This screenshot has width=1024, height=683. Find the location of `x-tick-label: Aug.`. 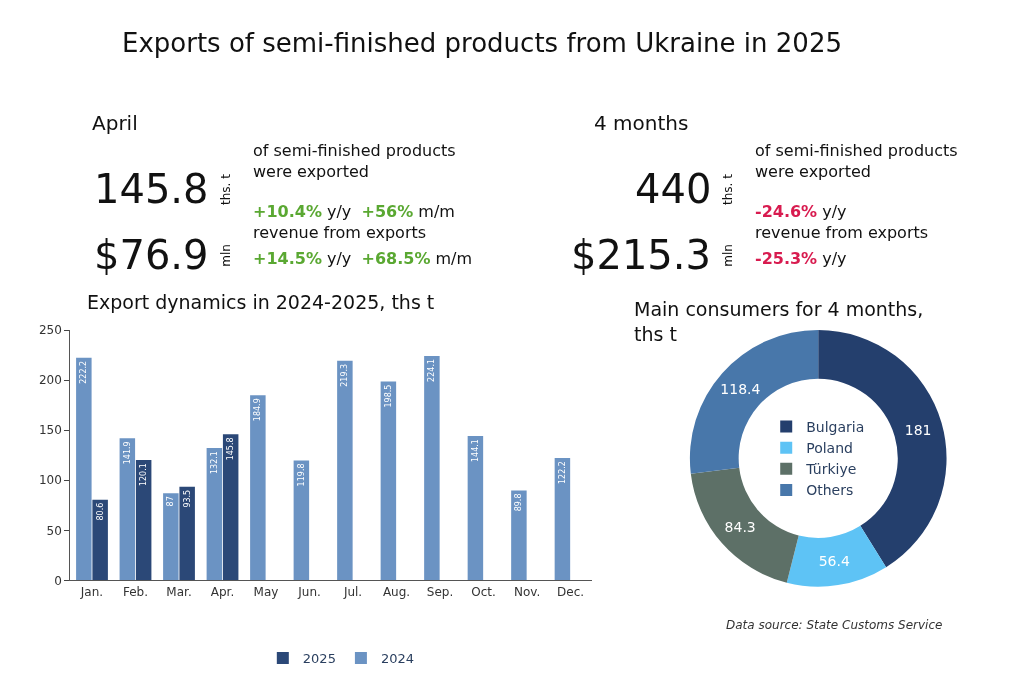

x-tick-label: Aug. is located at coordinates (396, 591).